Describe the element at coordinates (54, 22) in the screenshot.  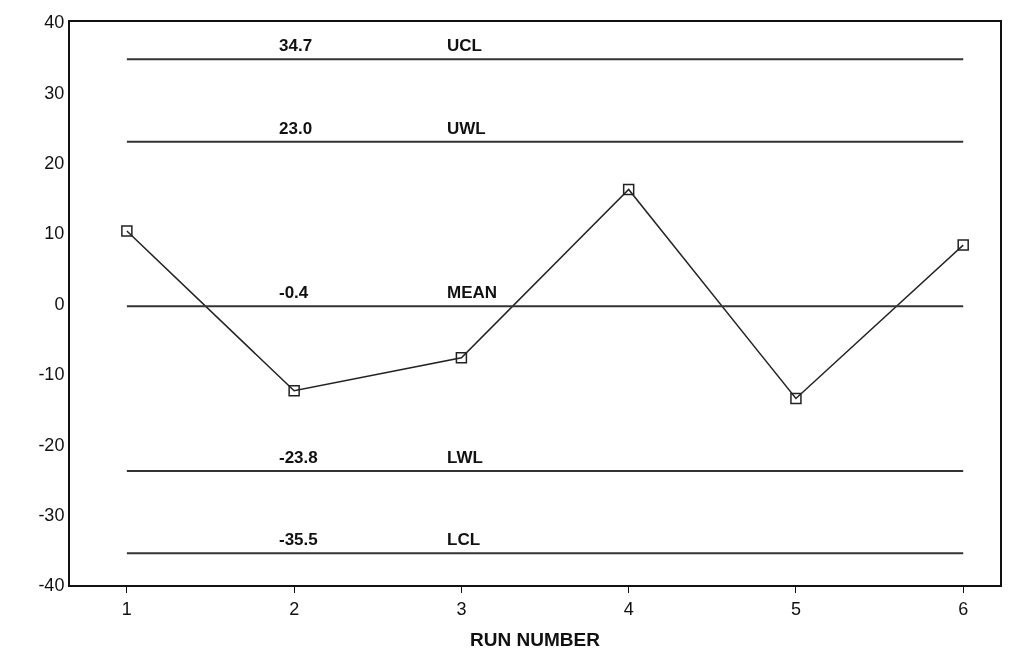
I see `y-tick-label: 40` at that location.